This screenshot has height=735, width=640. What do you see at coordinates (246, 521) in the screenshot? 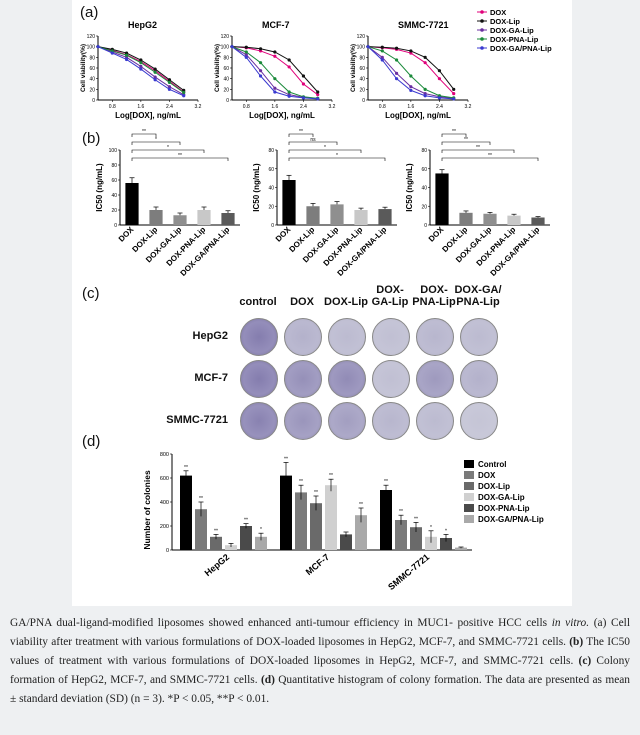
I see `colony-sig-0-4: **` at bounding box center [246, 521].